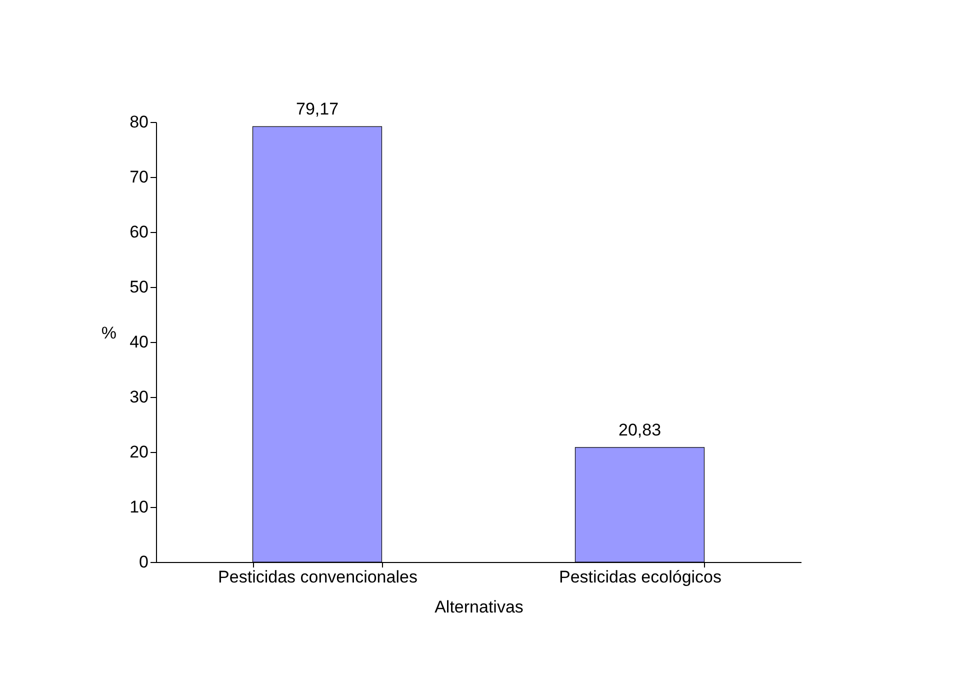 The image size is (955, 673). I want to click on y-tick-label: 60, so click(139, 232).